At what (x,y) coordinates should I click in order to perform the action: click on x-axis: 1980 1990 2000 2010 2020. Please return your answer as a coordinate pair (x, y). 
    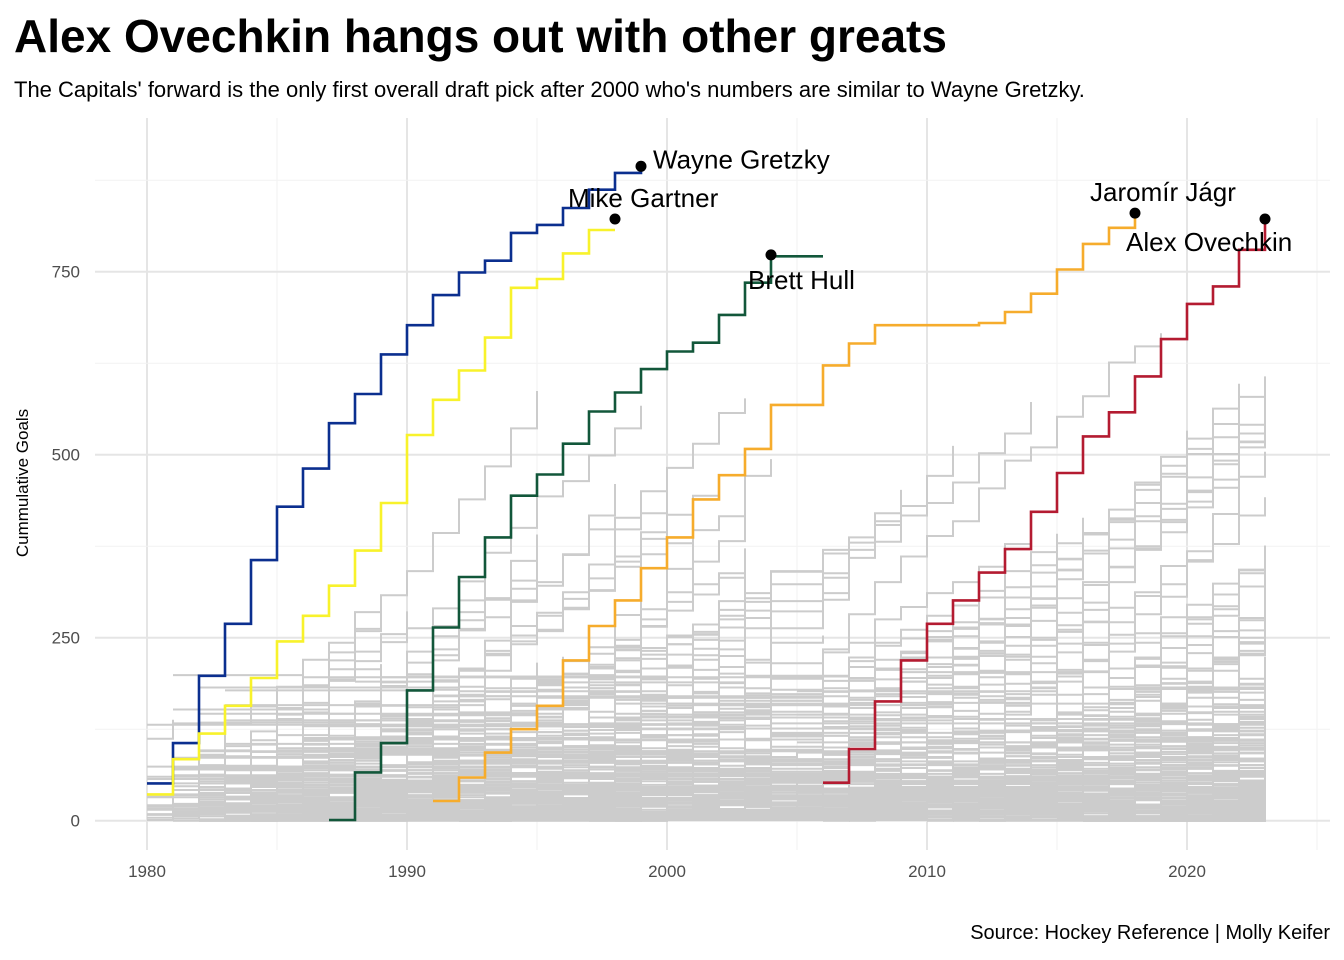
    Looking at the image, I should click on (667, 871).